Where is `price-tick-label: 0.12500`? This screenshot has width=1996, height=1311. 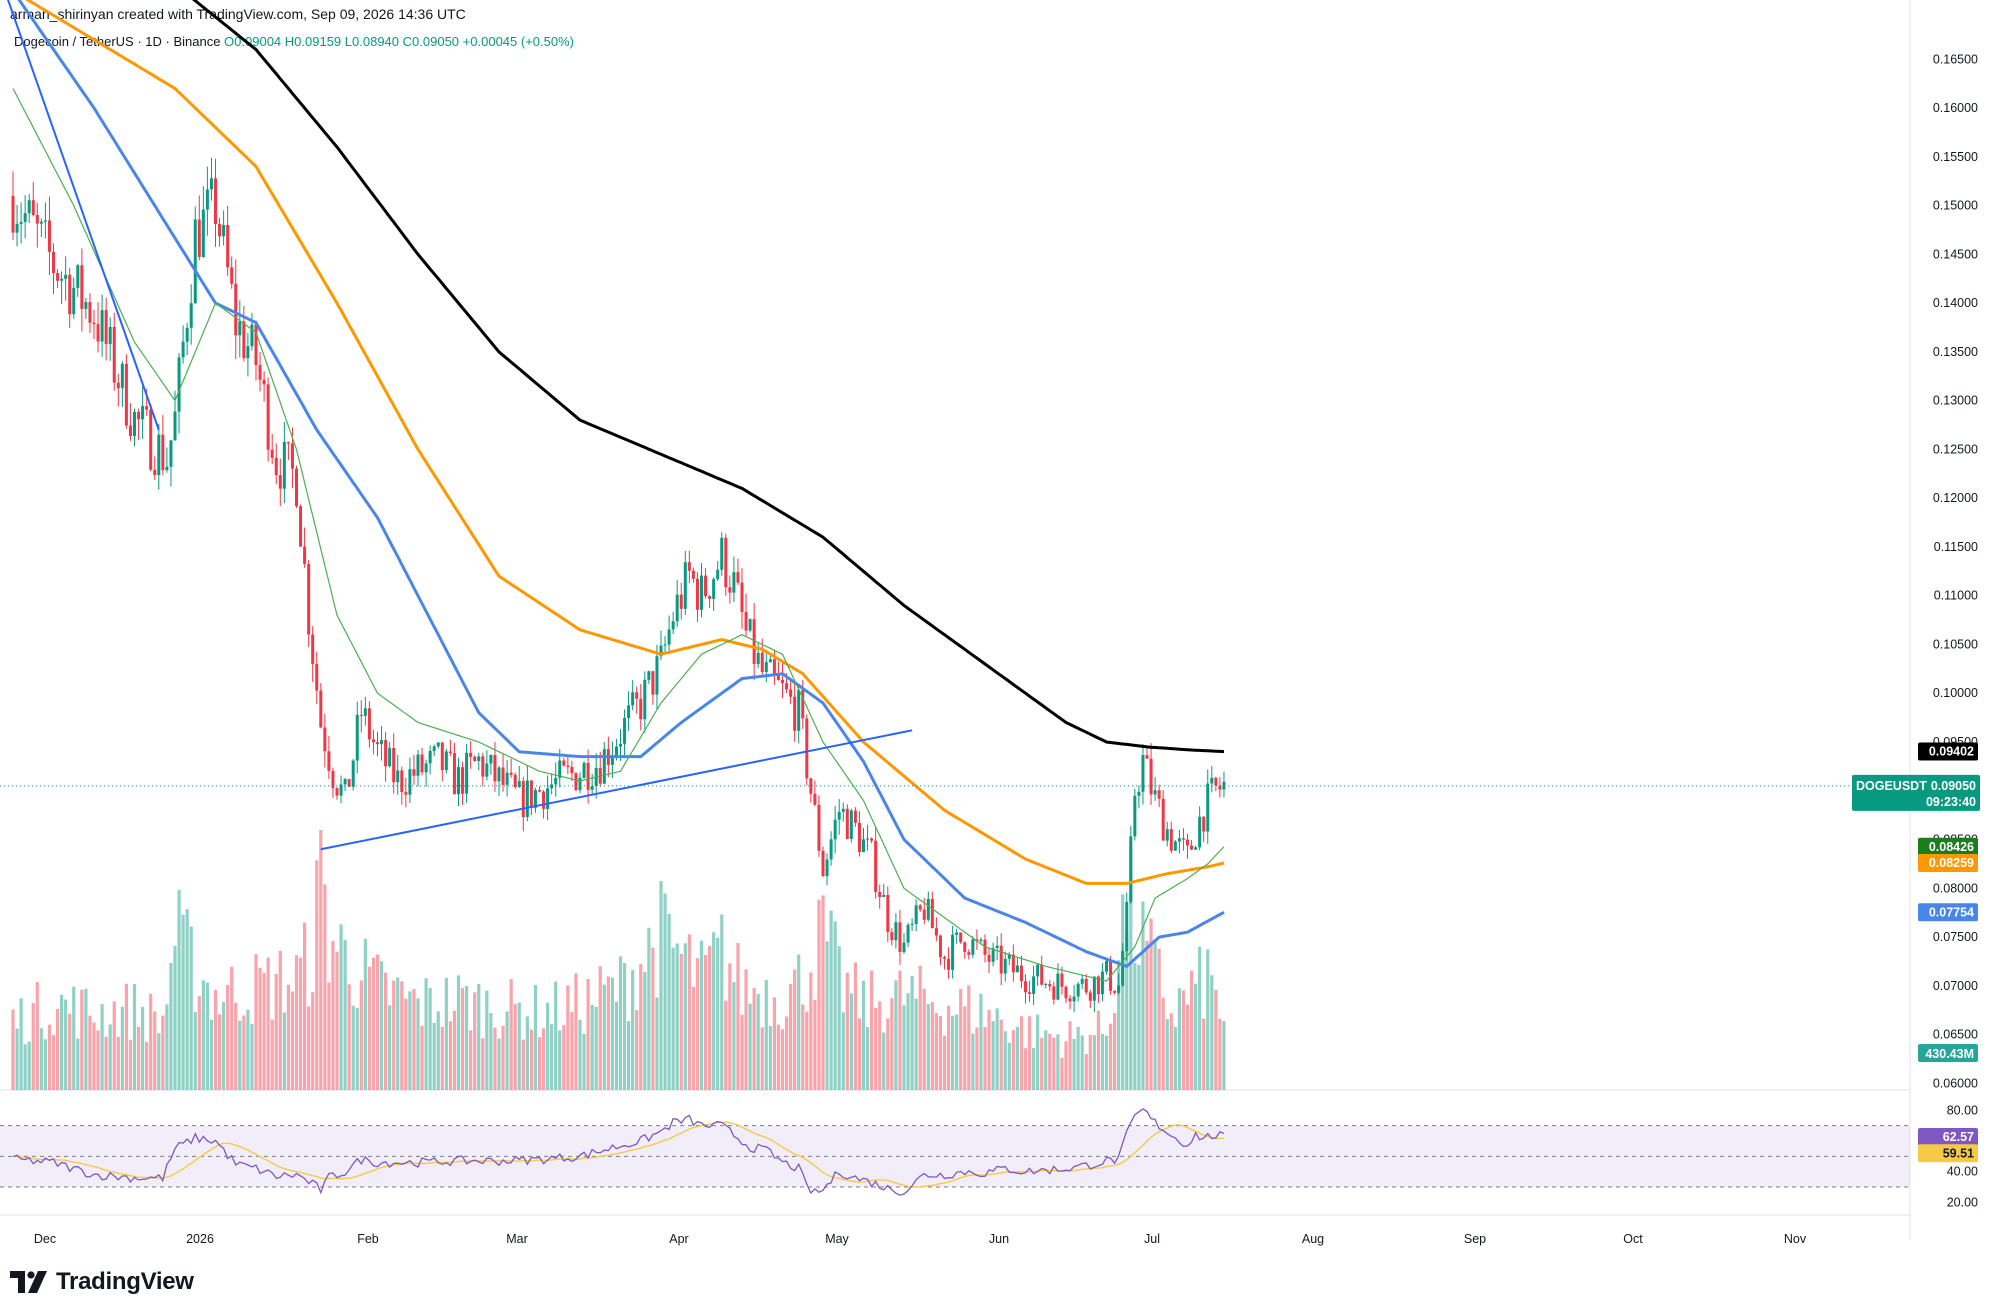 price-tick-label: 0.12500 is located at coordinates (1955, 449).